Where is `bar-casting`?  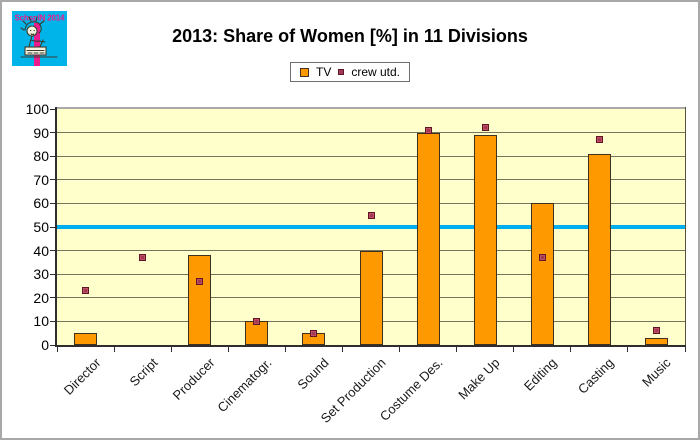
bar-casting is located at coordinates (599, 249).